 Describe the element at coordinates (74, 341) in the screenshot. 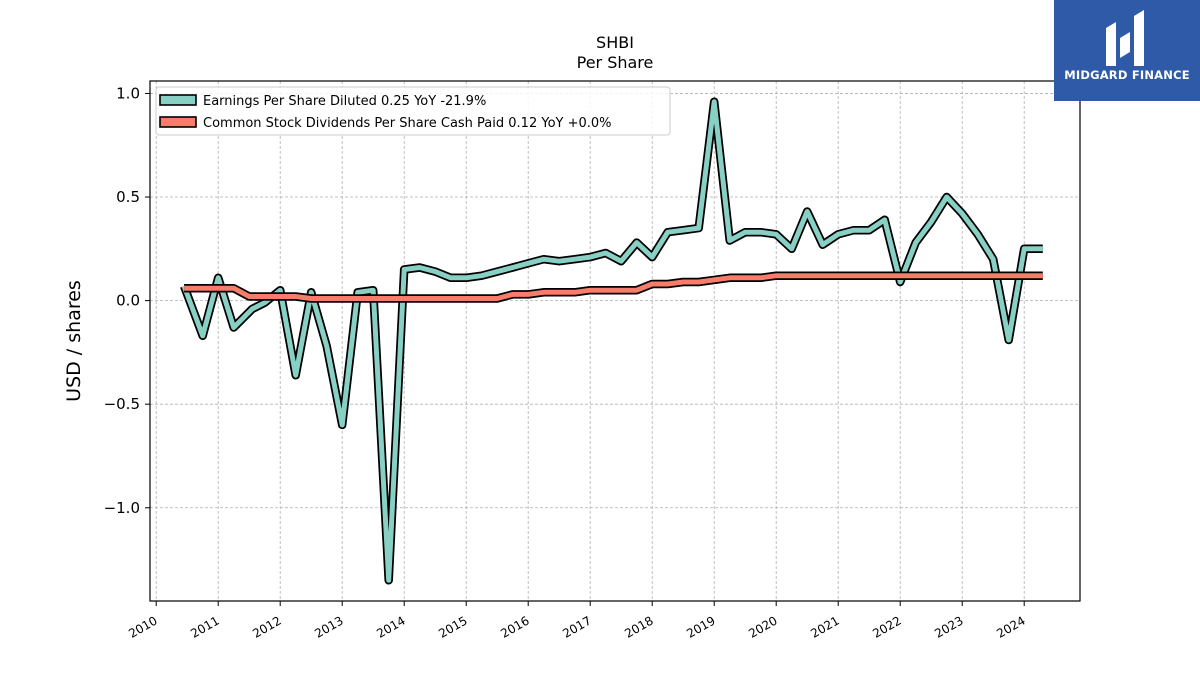

I see `y-axis-label: USD / shares` at that location.